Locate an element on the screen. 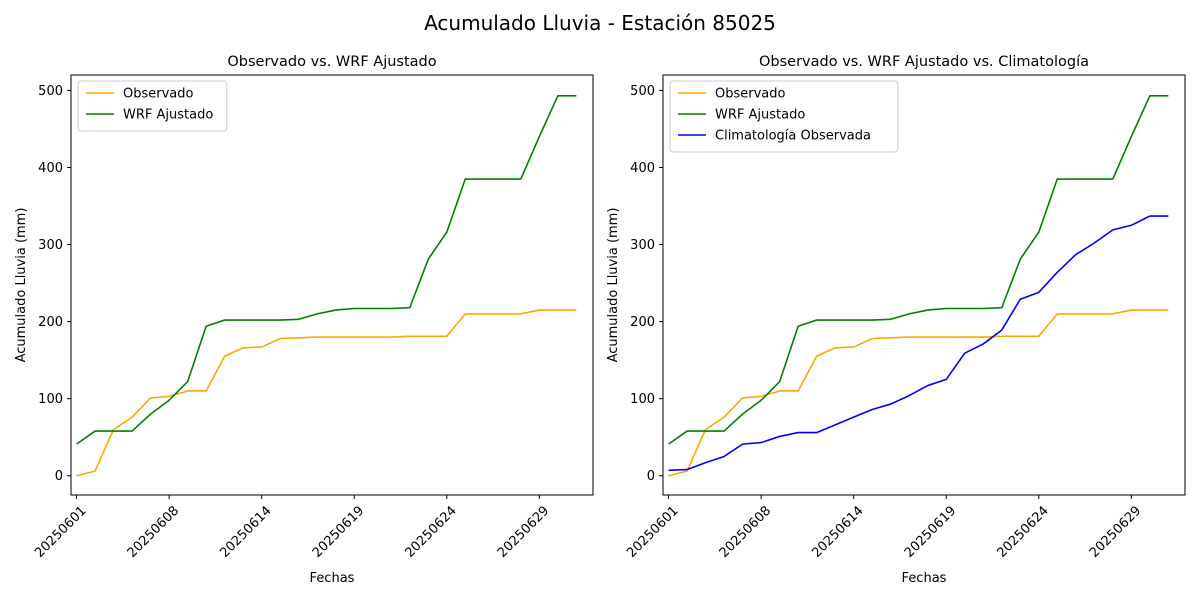 Image resolution: width=1200 pixels, height=600 pixels. figure-suptitle: Acumulado Lluvia - Estación 85025 is located at coordinates (600, 23).